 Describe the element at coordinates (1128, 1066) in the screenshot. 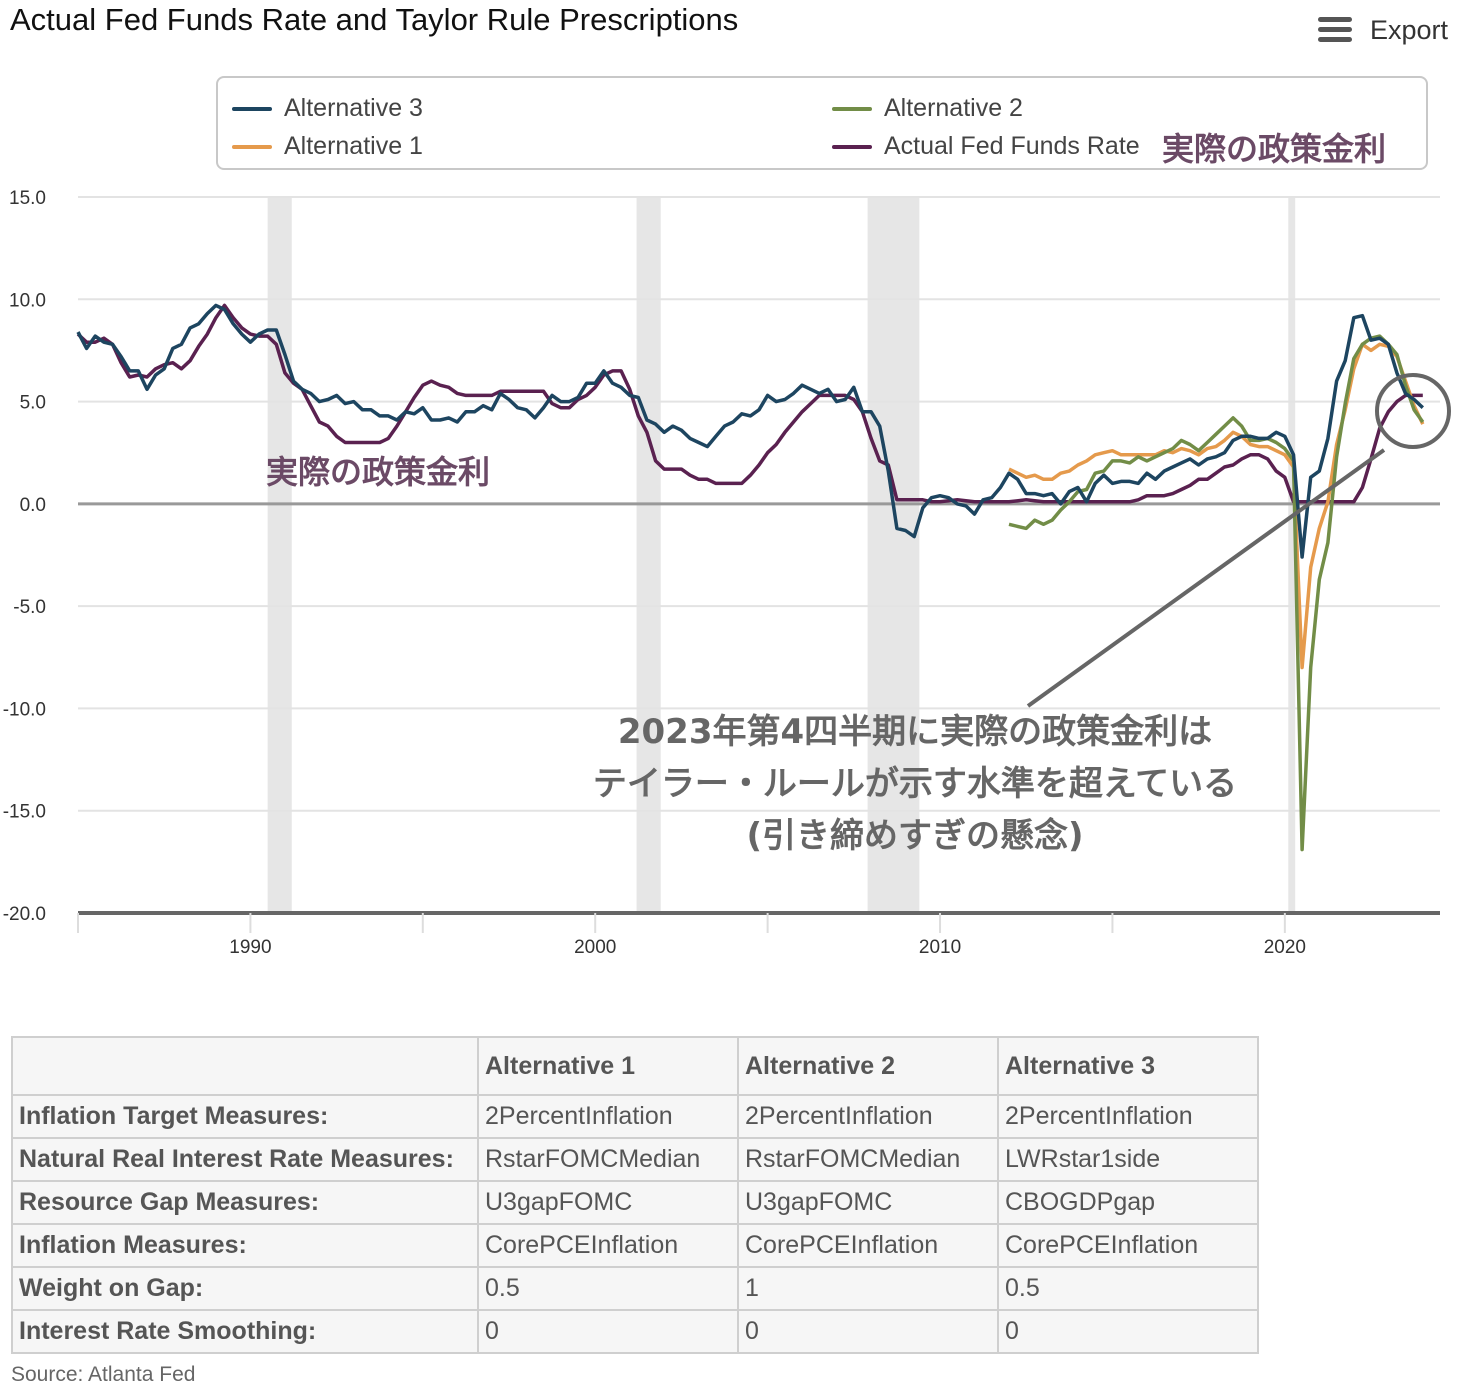

I see `table-header-cell: Alternative 3` at that location.